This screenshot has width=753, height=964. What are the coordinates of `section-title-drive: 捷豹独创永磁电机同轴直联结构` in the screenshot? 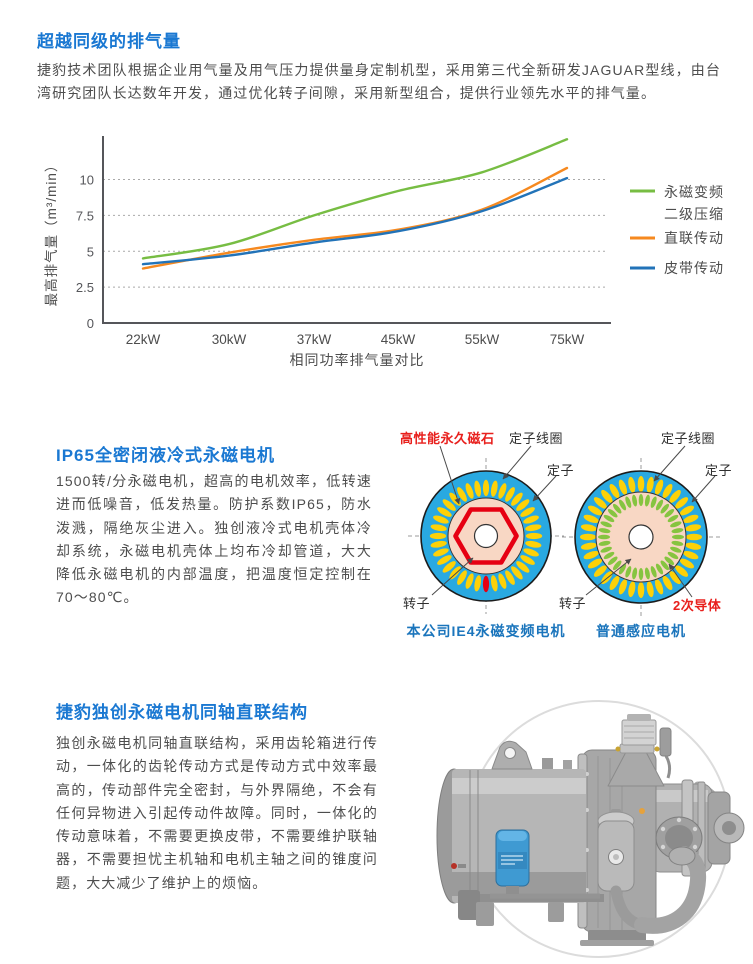 It's located at (182, 712).